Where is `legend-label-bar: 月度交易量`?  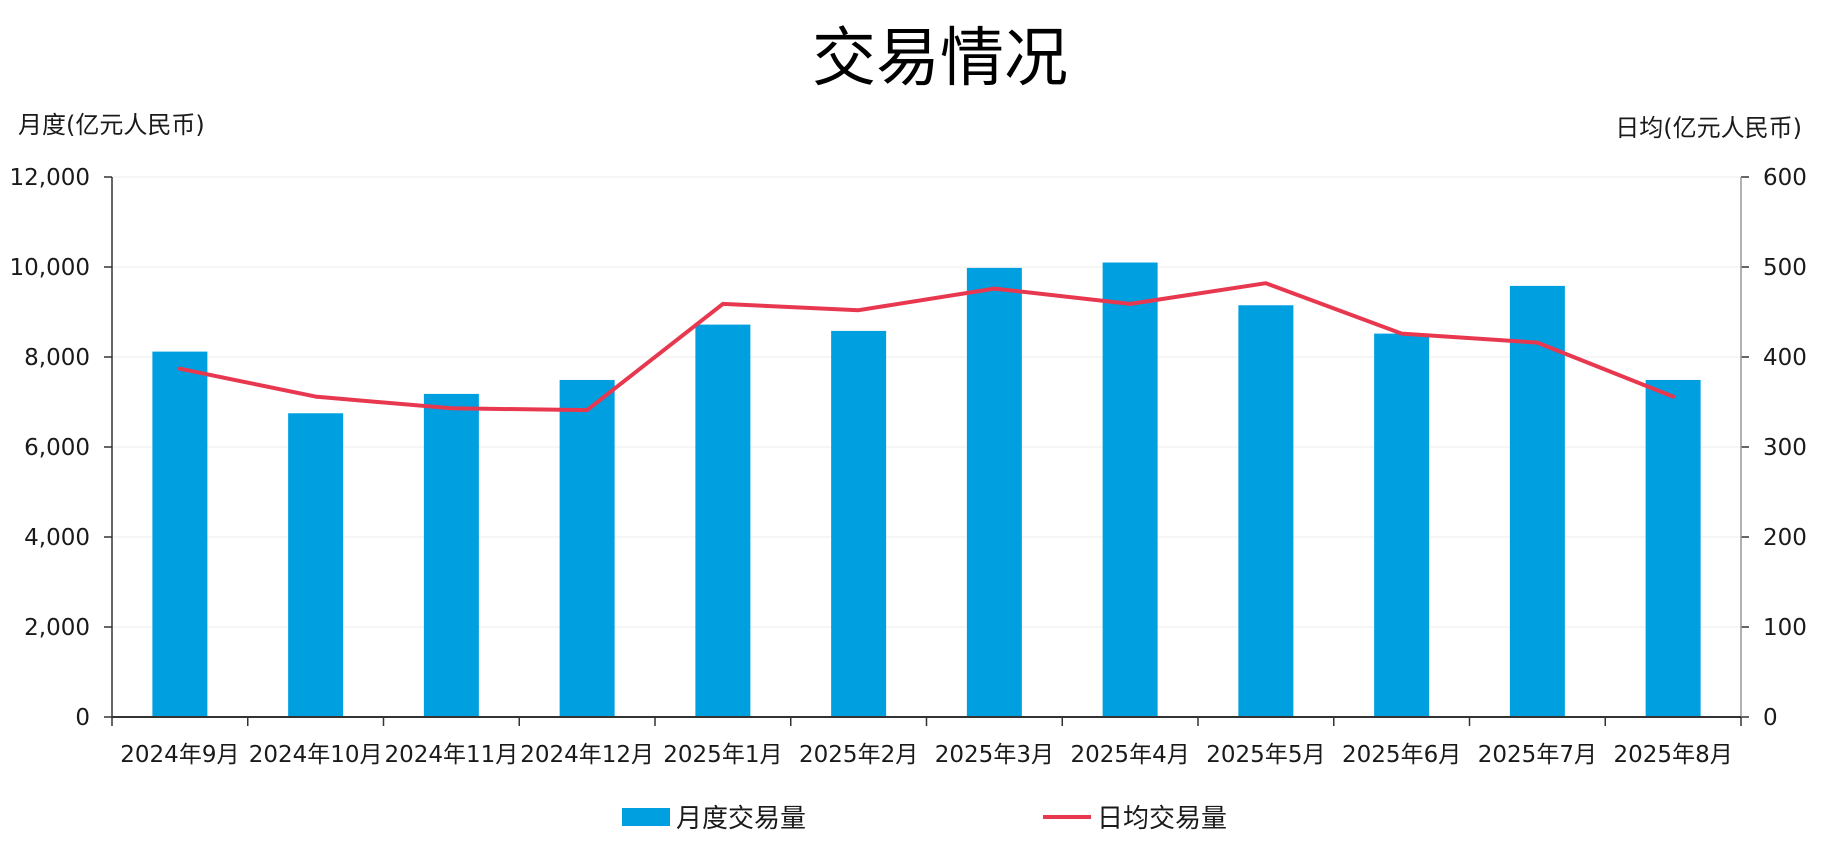 legend-label-bar: 月度交易量 is located at coordinates (741, 819).